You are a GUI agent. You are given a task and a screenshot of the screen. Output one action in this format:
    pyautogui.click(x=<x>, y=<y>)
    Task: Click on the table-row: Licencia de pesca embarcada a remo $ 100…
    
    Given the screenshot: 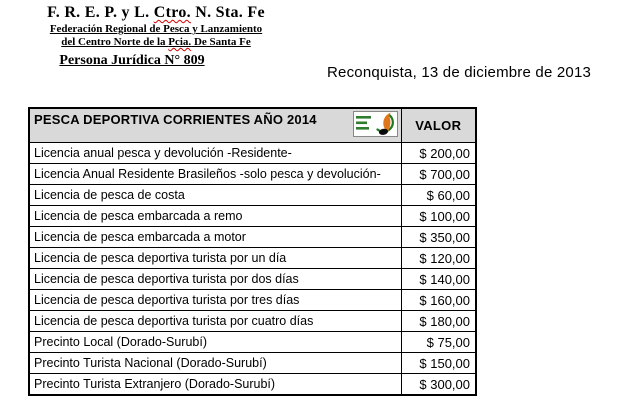 What is the action you would take?
    pyautogui.click(x=252, y=216)
    